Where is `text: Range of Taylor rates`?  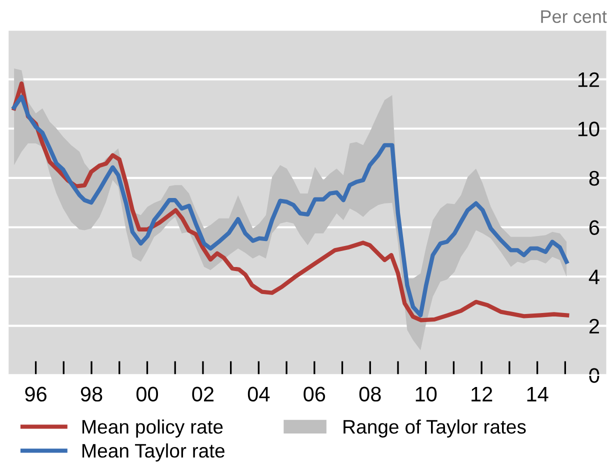
text: Range of Taylor rates is located at coordinates (435, 428).